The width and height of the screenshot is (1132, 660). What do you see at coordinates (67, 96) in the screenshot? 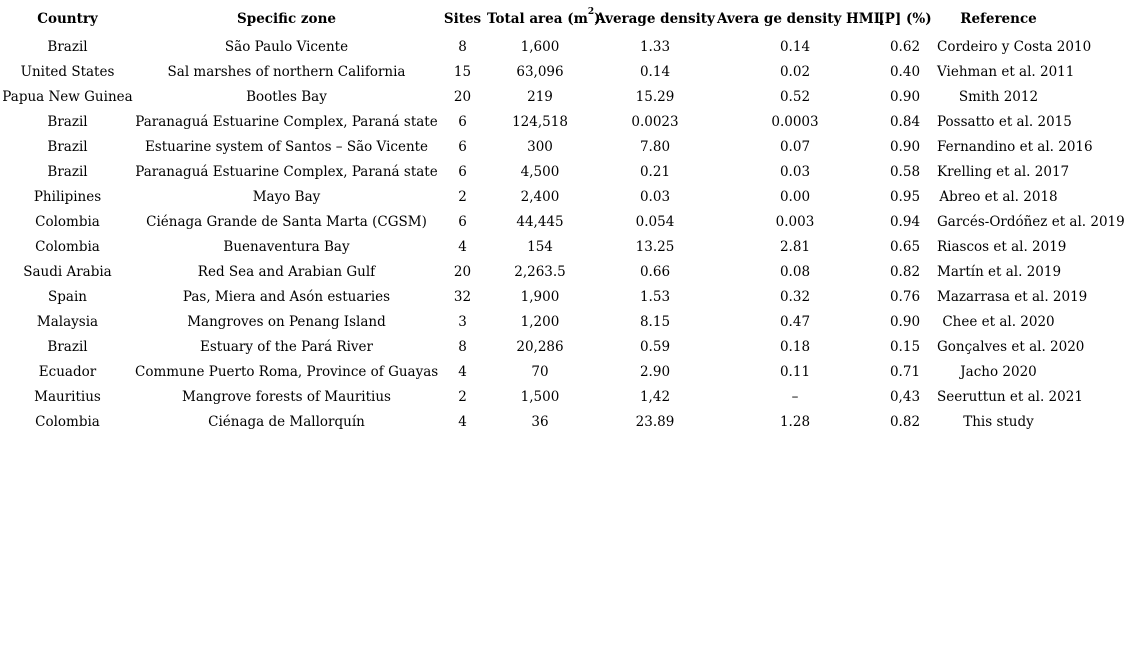
I see `cell-country: Papua New Guinea` at bounding box center [67, 96].